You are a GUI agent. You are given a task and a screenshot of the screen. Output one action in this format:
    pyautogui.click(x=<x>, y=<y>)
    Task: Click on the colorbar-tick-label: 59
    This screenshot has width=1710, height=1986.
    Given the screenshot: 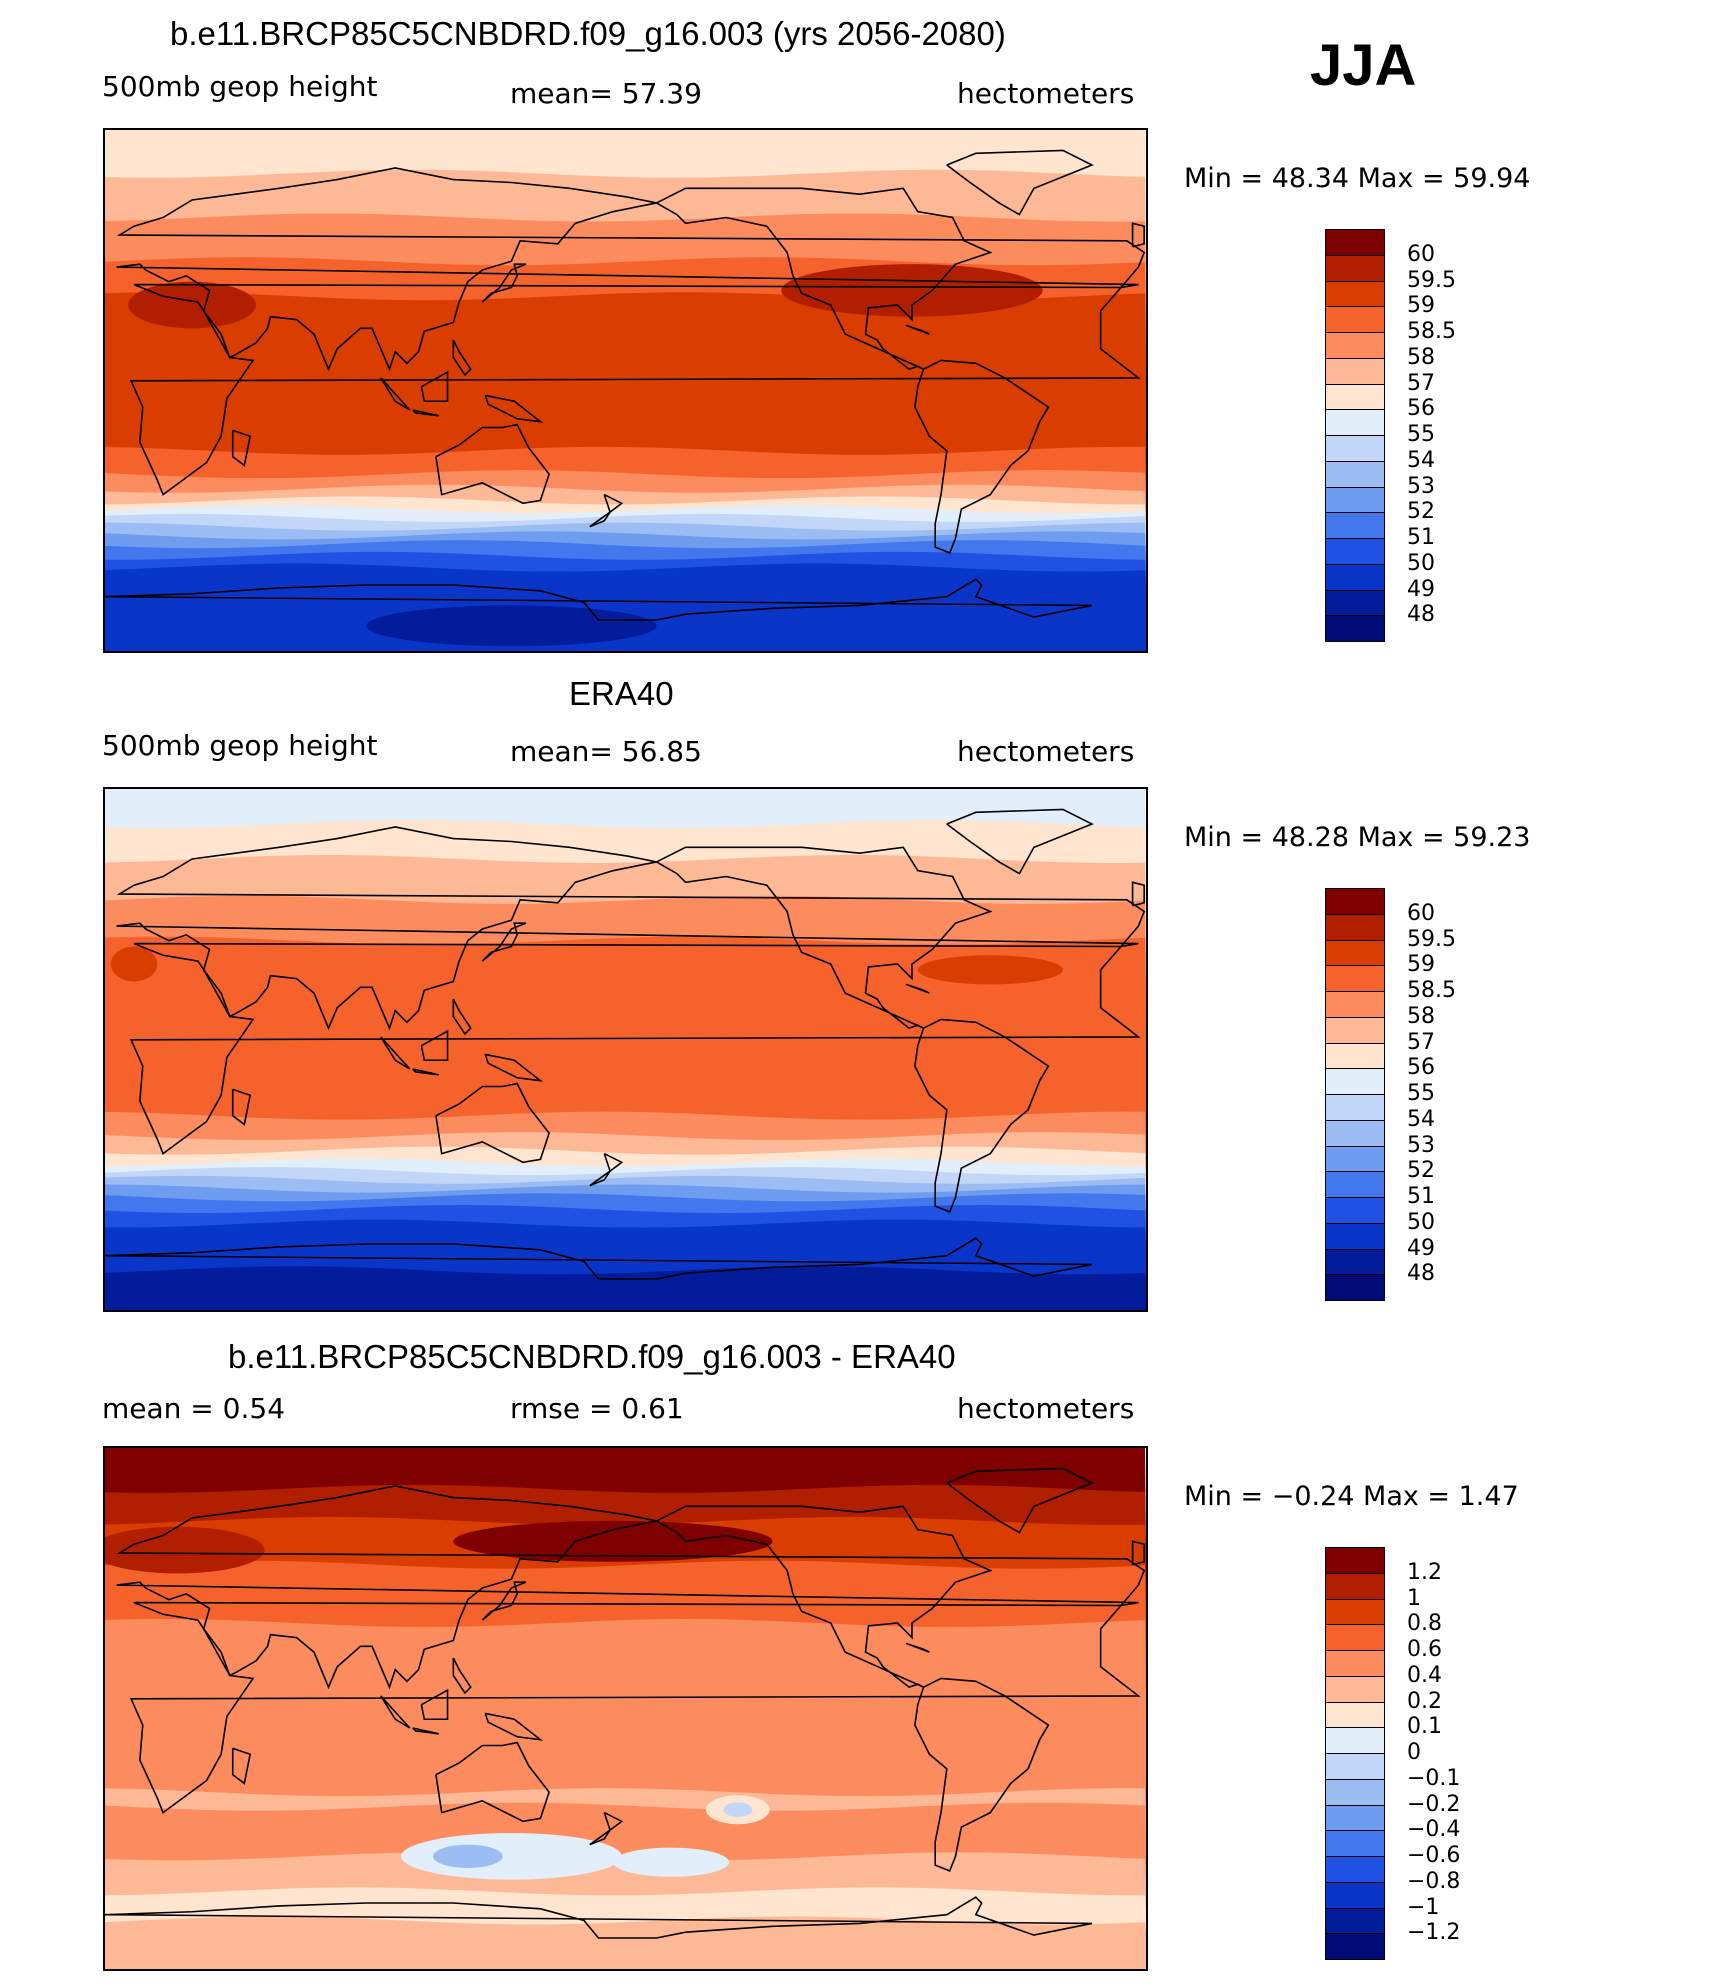 What is the action you would take?
    pyautogui.click(x=1421, y=965)
    